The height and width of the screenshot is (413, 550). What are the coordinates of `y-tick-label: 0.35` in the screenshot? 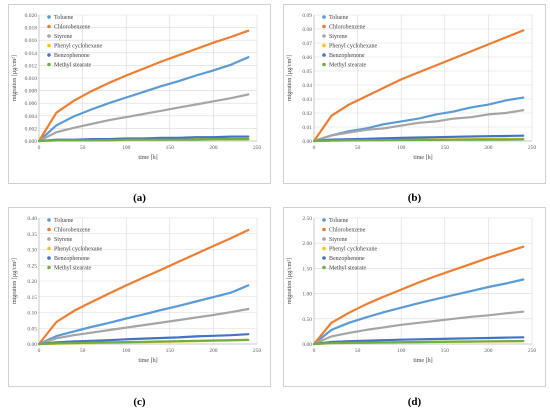 It's located at (32, 235).